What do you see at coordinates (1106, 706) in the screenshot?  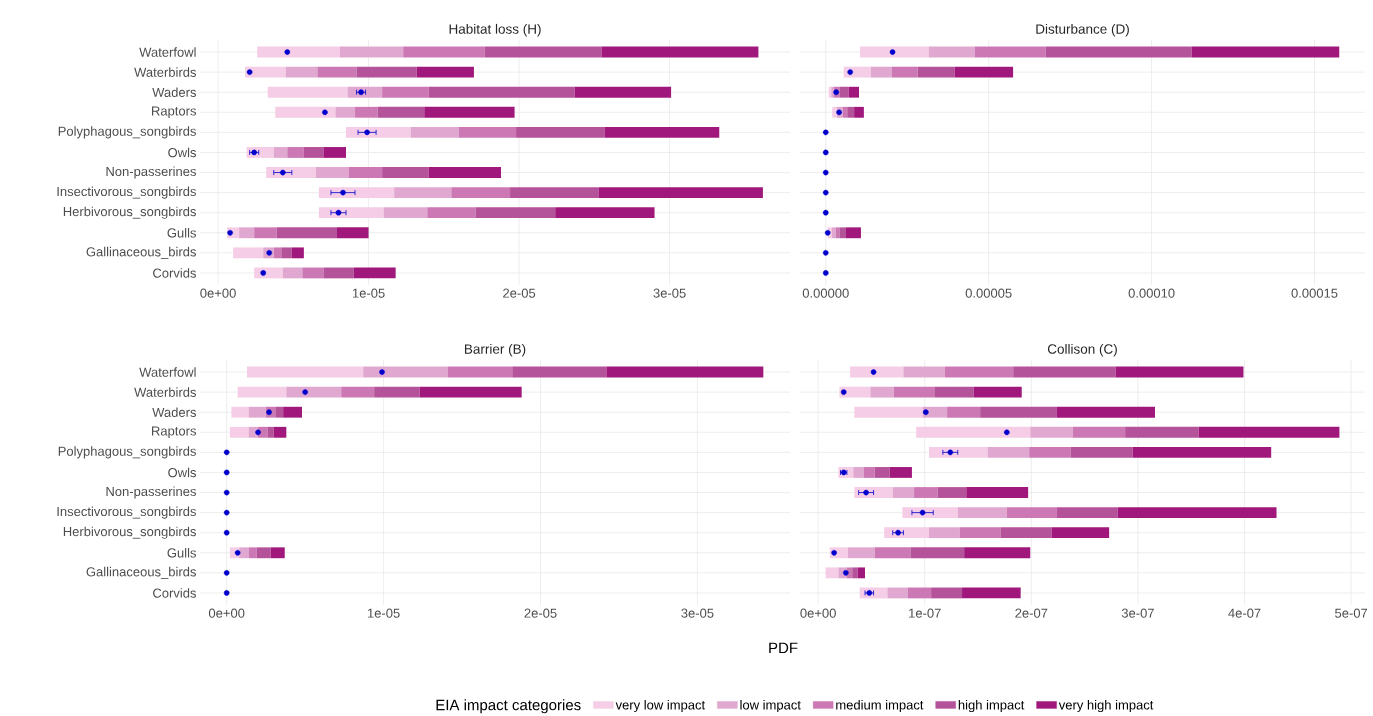 I see `legend-label: very high impact` at bounding box center [1106, 706].